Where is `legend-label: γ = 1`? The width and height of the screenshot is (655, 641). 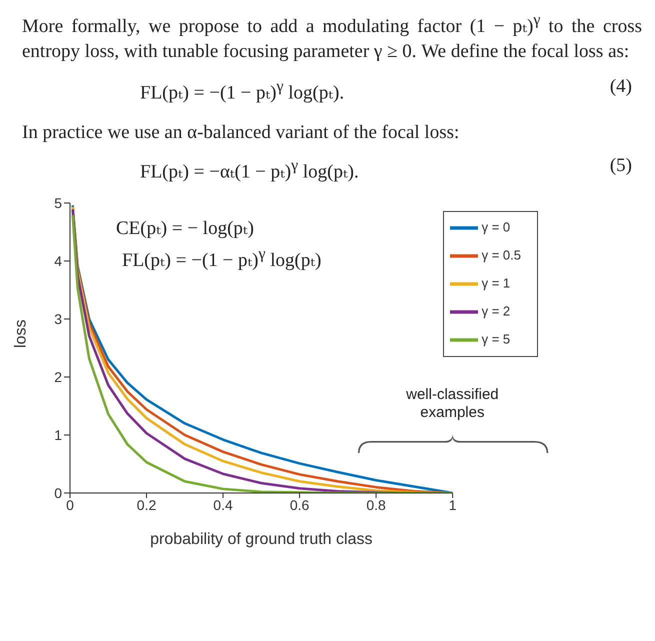
legend-label: γ = 1 is located at coordinates (496, 282).